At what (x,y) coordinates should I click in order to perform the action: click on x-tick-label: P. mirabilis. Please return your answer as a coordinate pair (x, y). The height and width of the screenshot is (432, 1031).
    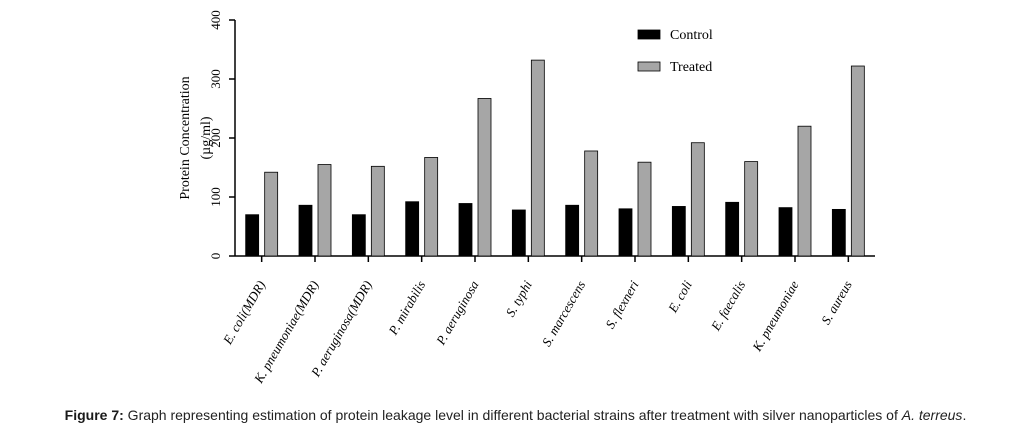
    Looking at the image, I should click on (406, 308).